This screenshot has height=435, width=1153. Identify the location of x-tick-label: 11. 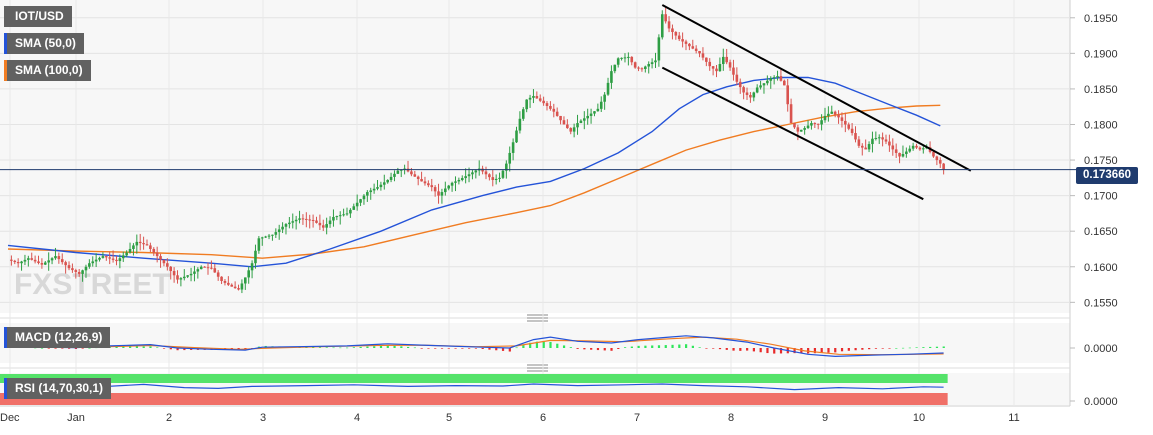
(1013, 418).